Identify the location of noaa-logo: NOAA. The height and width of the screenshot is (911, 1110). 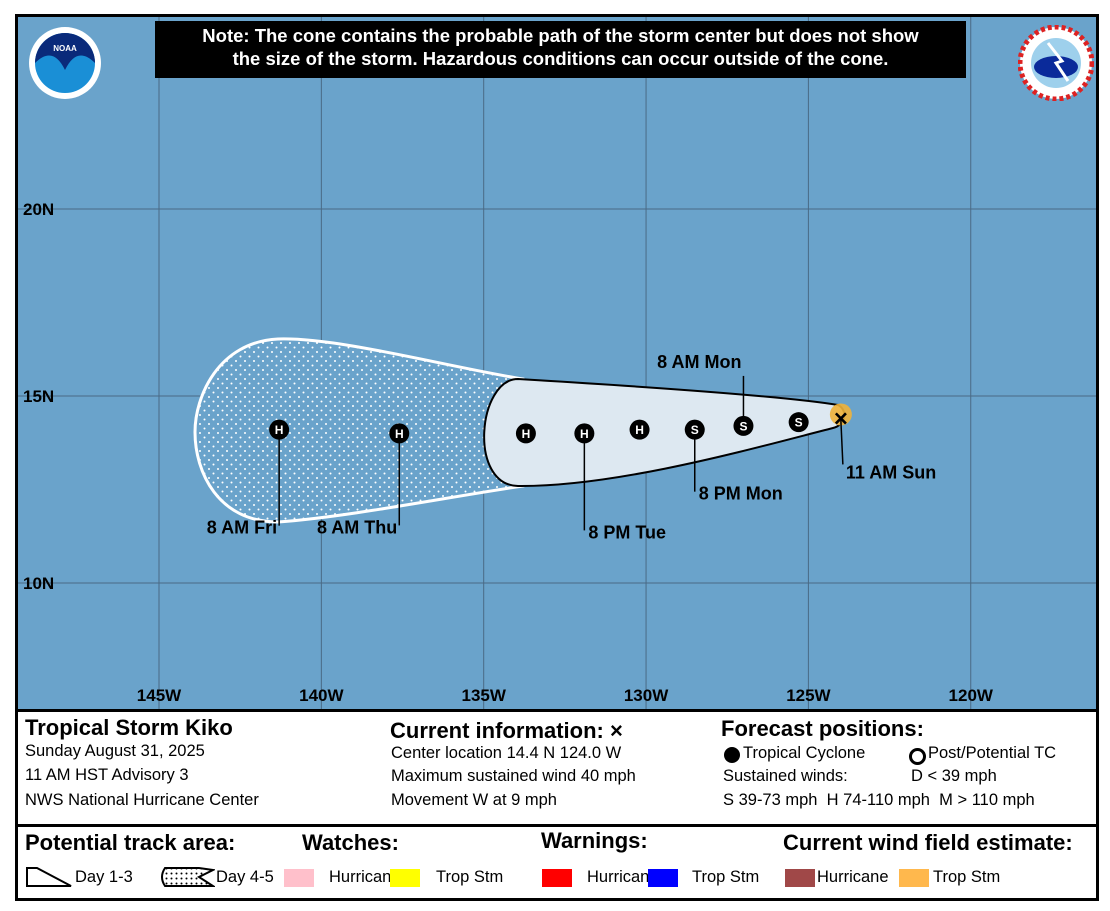
(65, 63).